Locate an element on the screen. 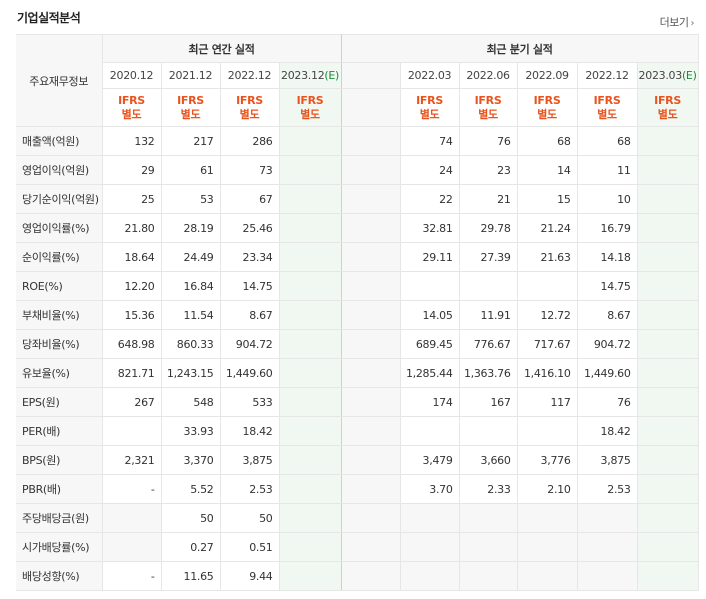 The height and width of the screenshot is (599, 706). quarter-value-cell: 32.81 is located at coordinates (430, 228).